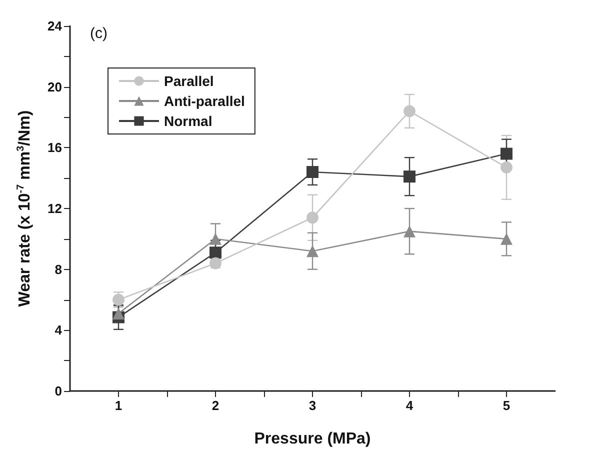 Image resolution: width=593 pixels, height=465 pixels. What do you see at coordinates (216, 405) in the screenshot?
I see `x-tick-label: 2` at bounding box center [216, 405].